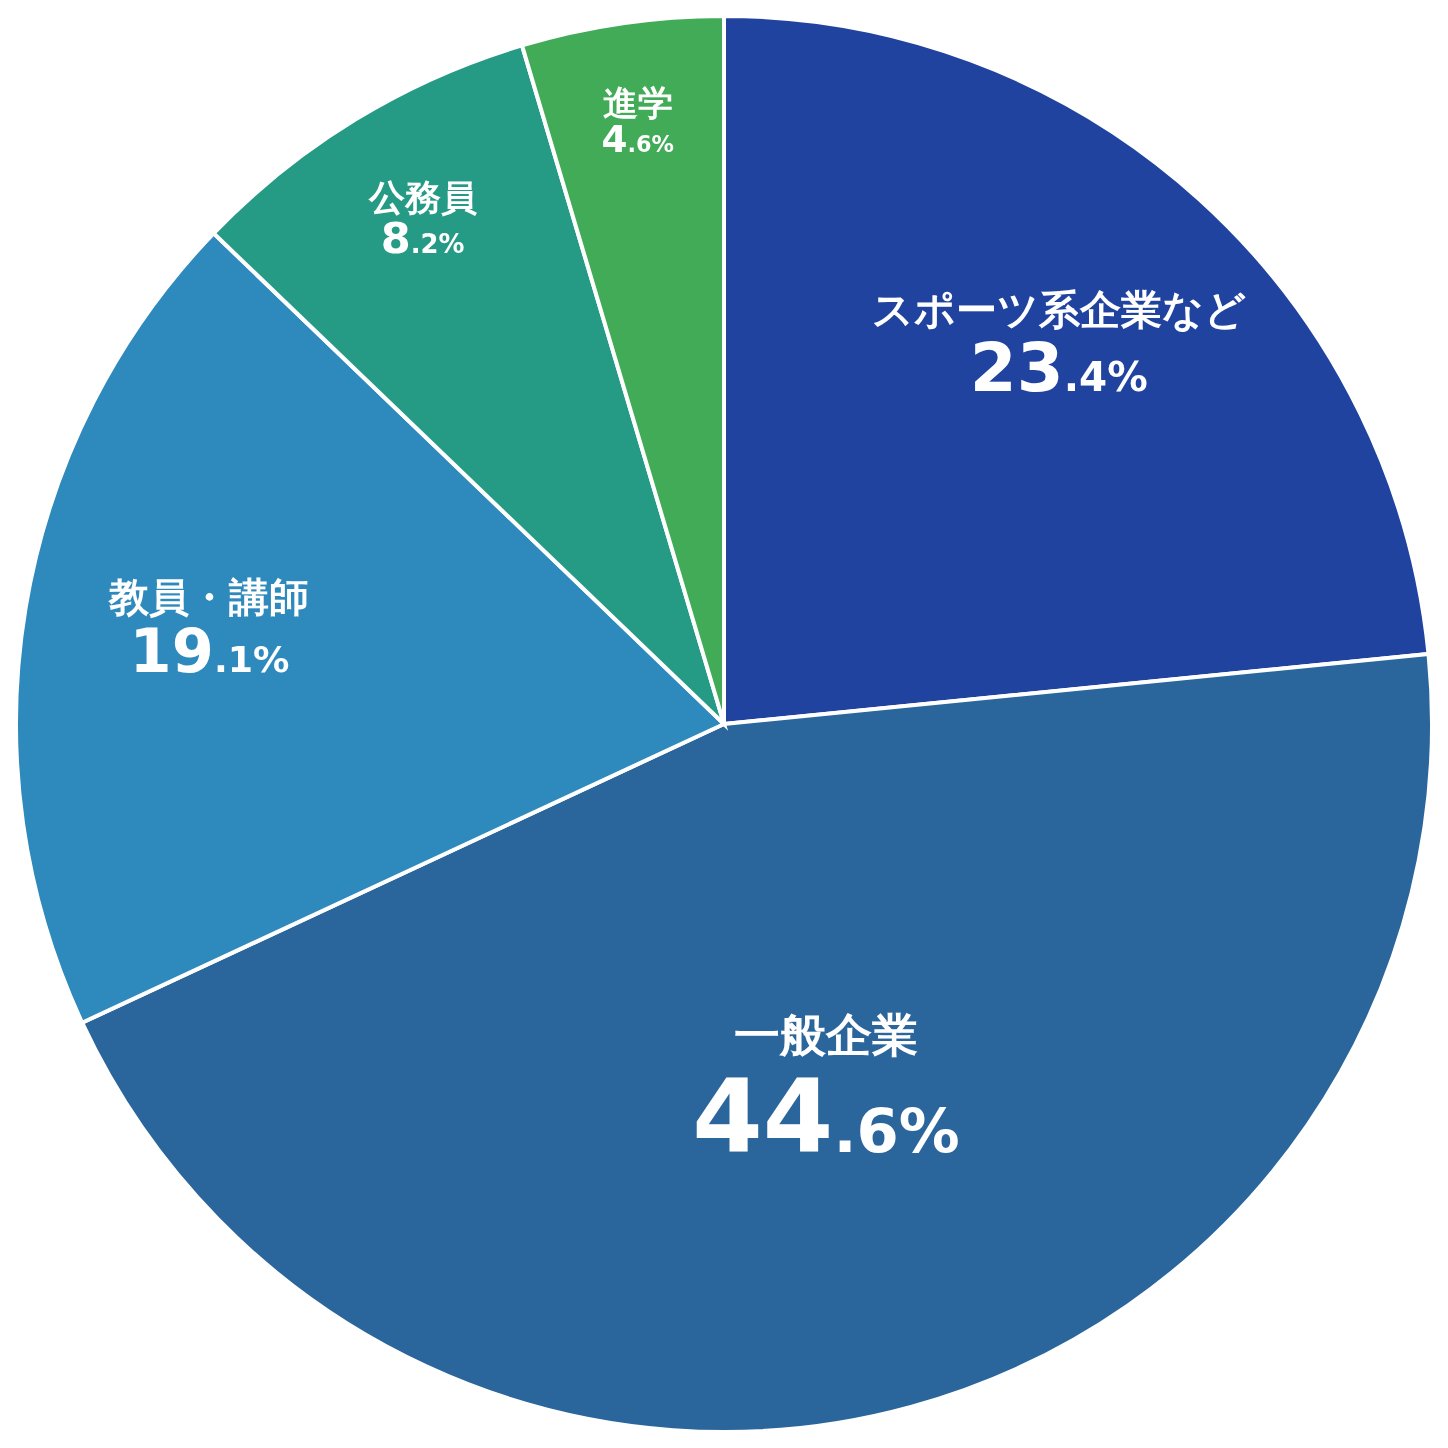 The image size is (1448, 1448). What do you see at coordinates (826, 1034) in the screenshot?
I see `slice-label: 一般企業` at bounding box center [826, 1034].